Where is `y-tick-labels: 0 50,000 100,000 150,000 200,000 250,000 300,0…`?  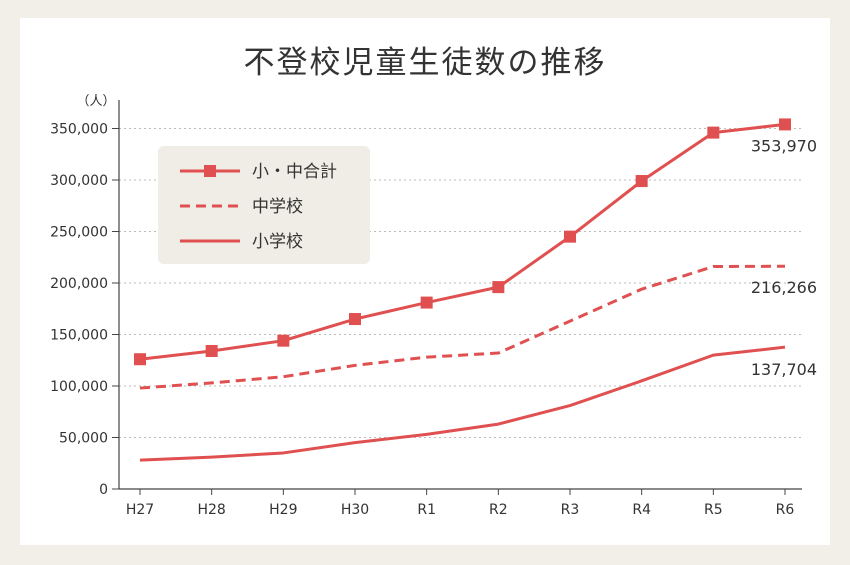
y-tick-labels: 0 50,000 100,000 150,000 200,000 250,000 300,0… is located at coordinates (84, 310).